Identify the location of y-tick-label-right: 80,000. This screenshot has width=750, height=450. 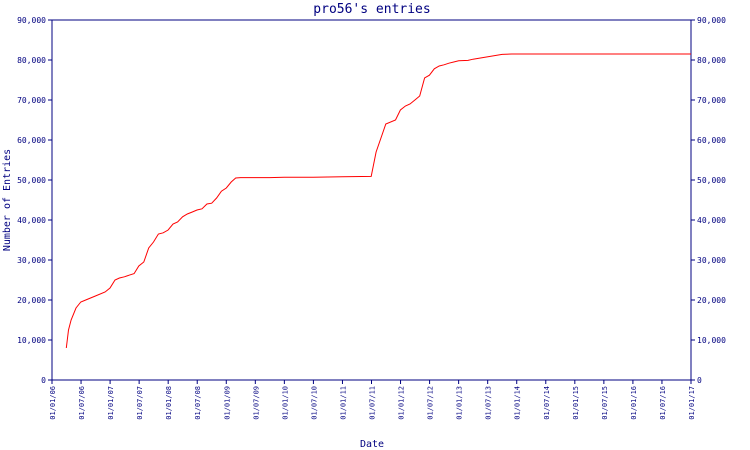
(711, 60).